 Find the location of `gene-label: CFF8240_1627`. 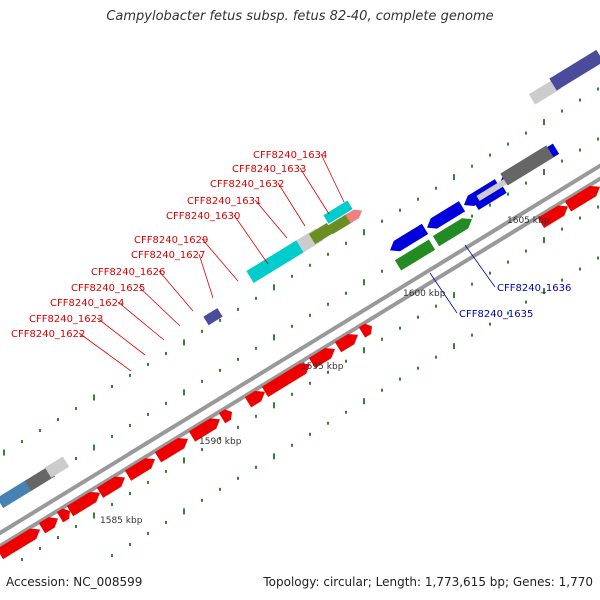

gene-label: CFF8240_1627 is located at coordinates (168, 255).